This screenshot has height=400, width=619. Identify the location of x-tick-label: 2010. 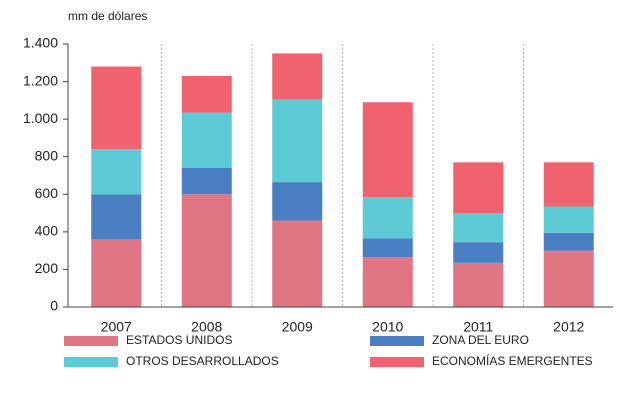
(387, 327).